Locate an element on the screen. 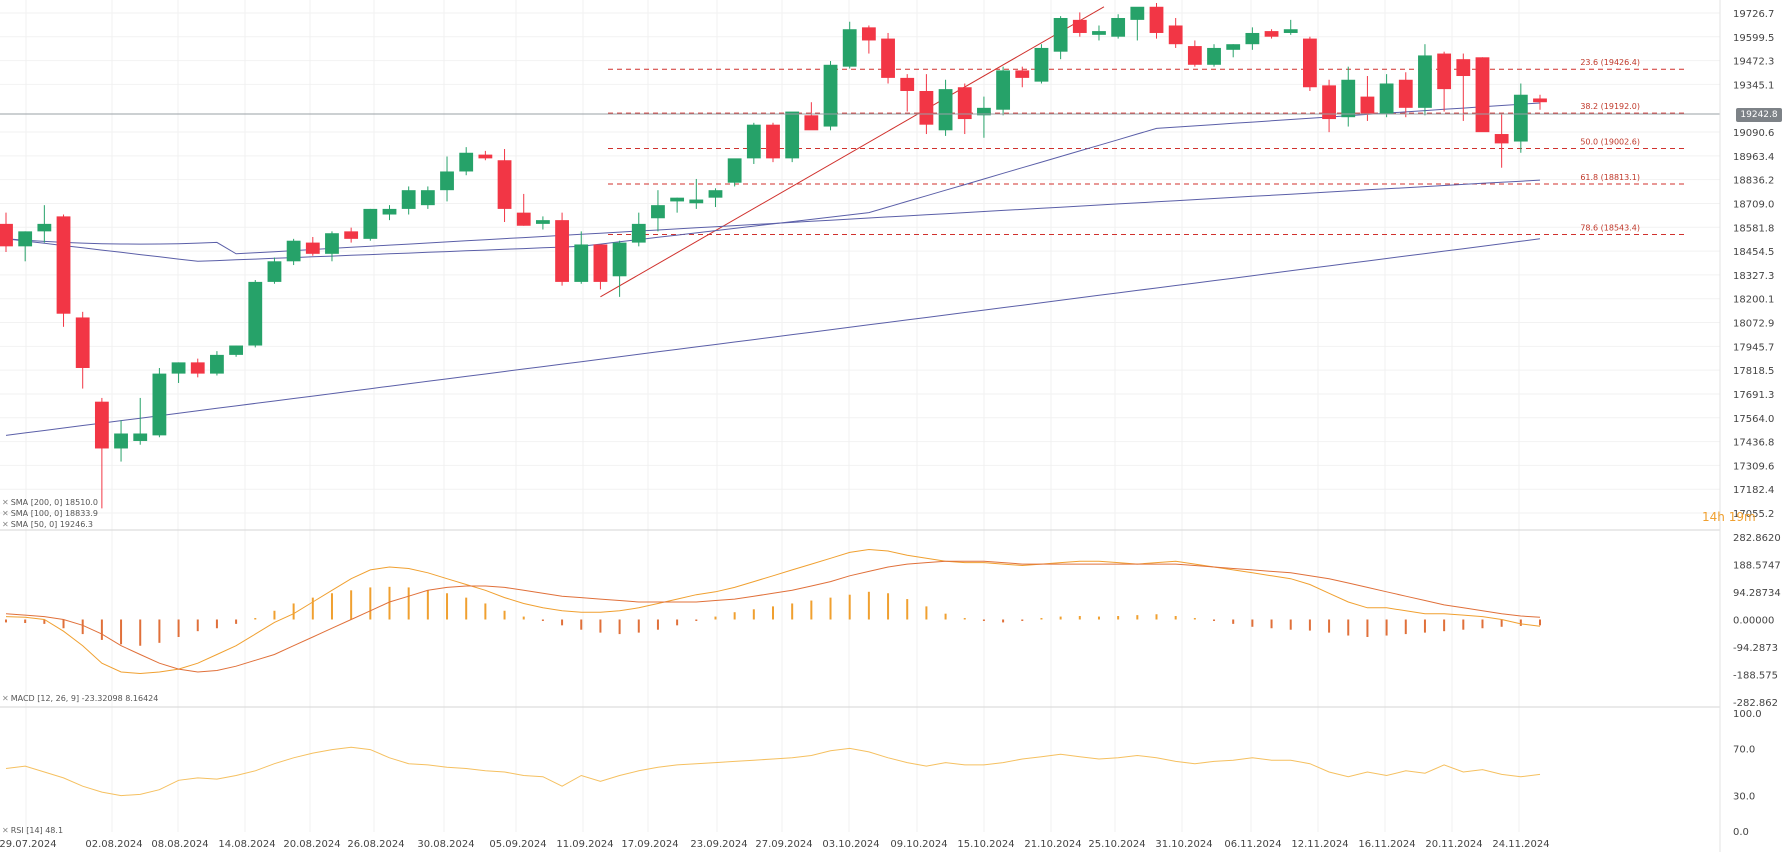  macd-panel is located at coordinates (773, 611).